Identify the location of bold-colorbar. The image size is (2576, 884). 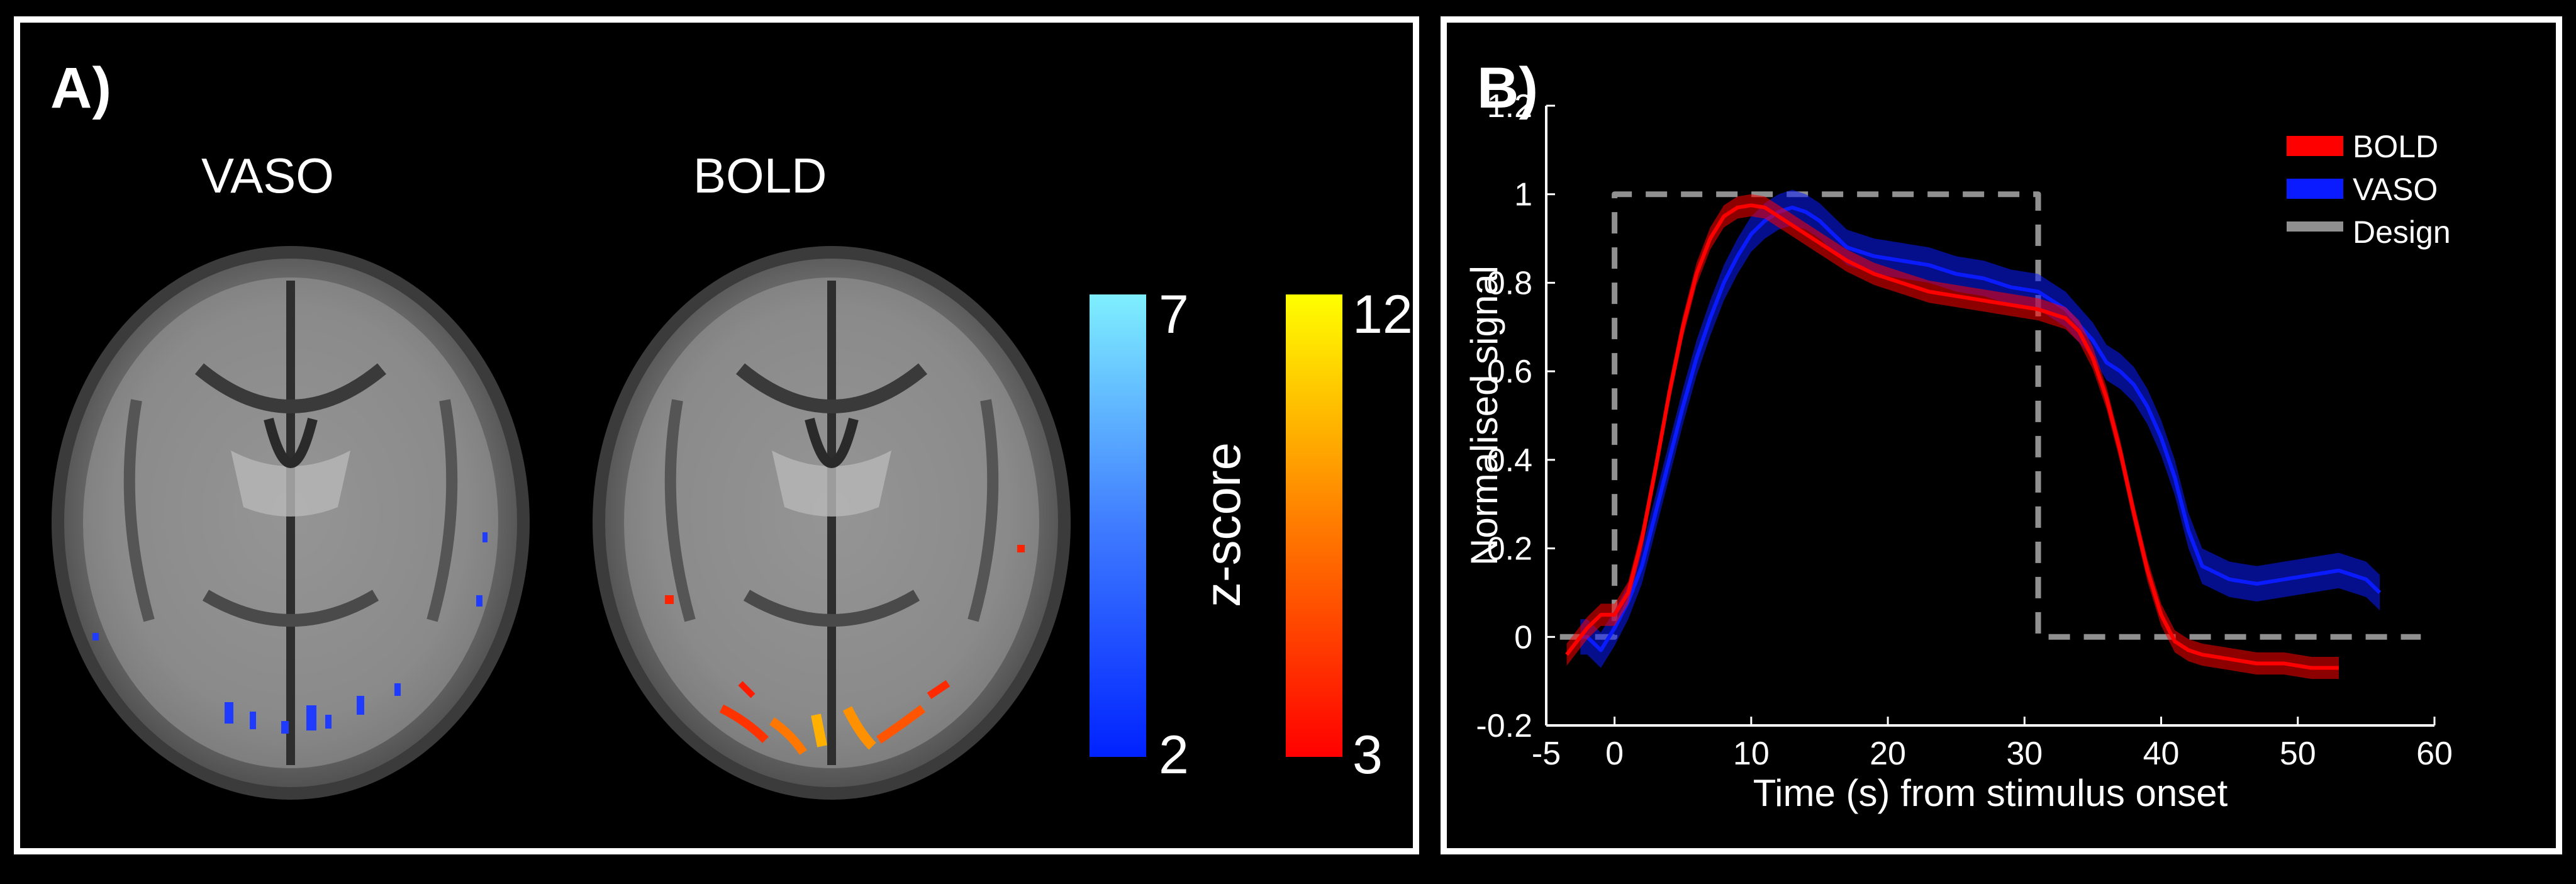
(1314, 525).